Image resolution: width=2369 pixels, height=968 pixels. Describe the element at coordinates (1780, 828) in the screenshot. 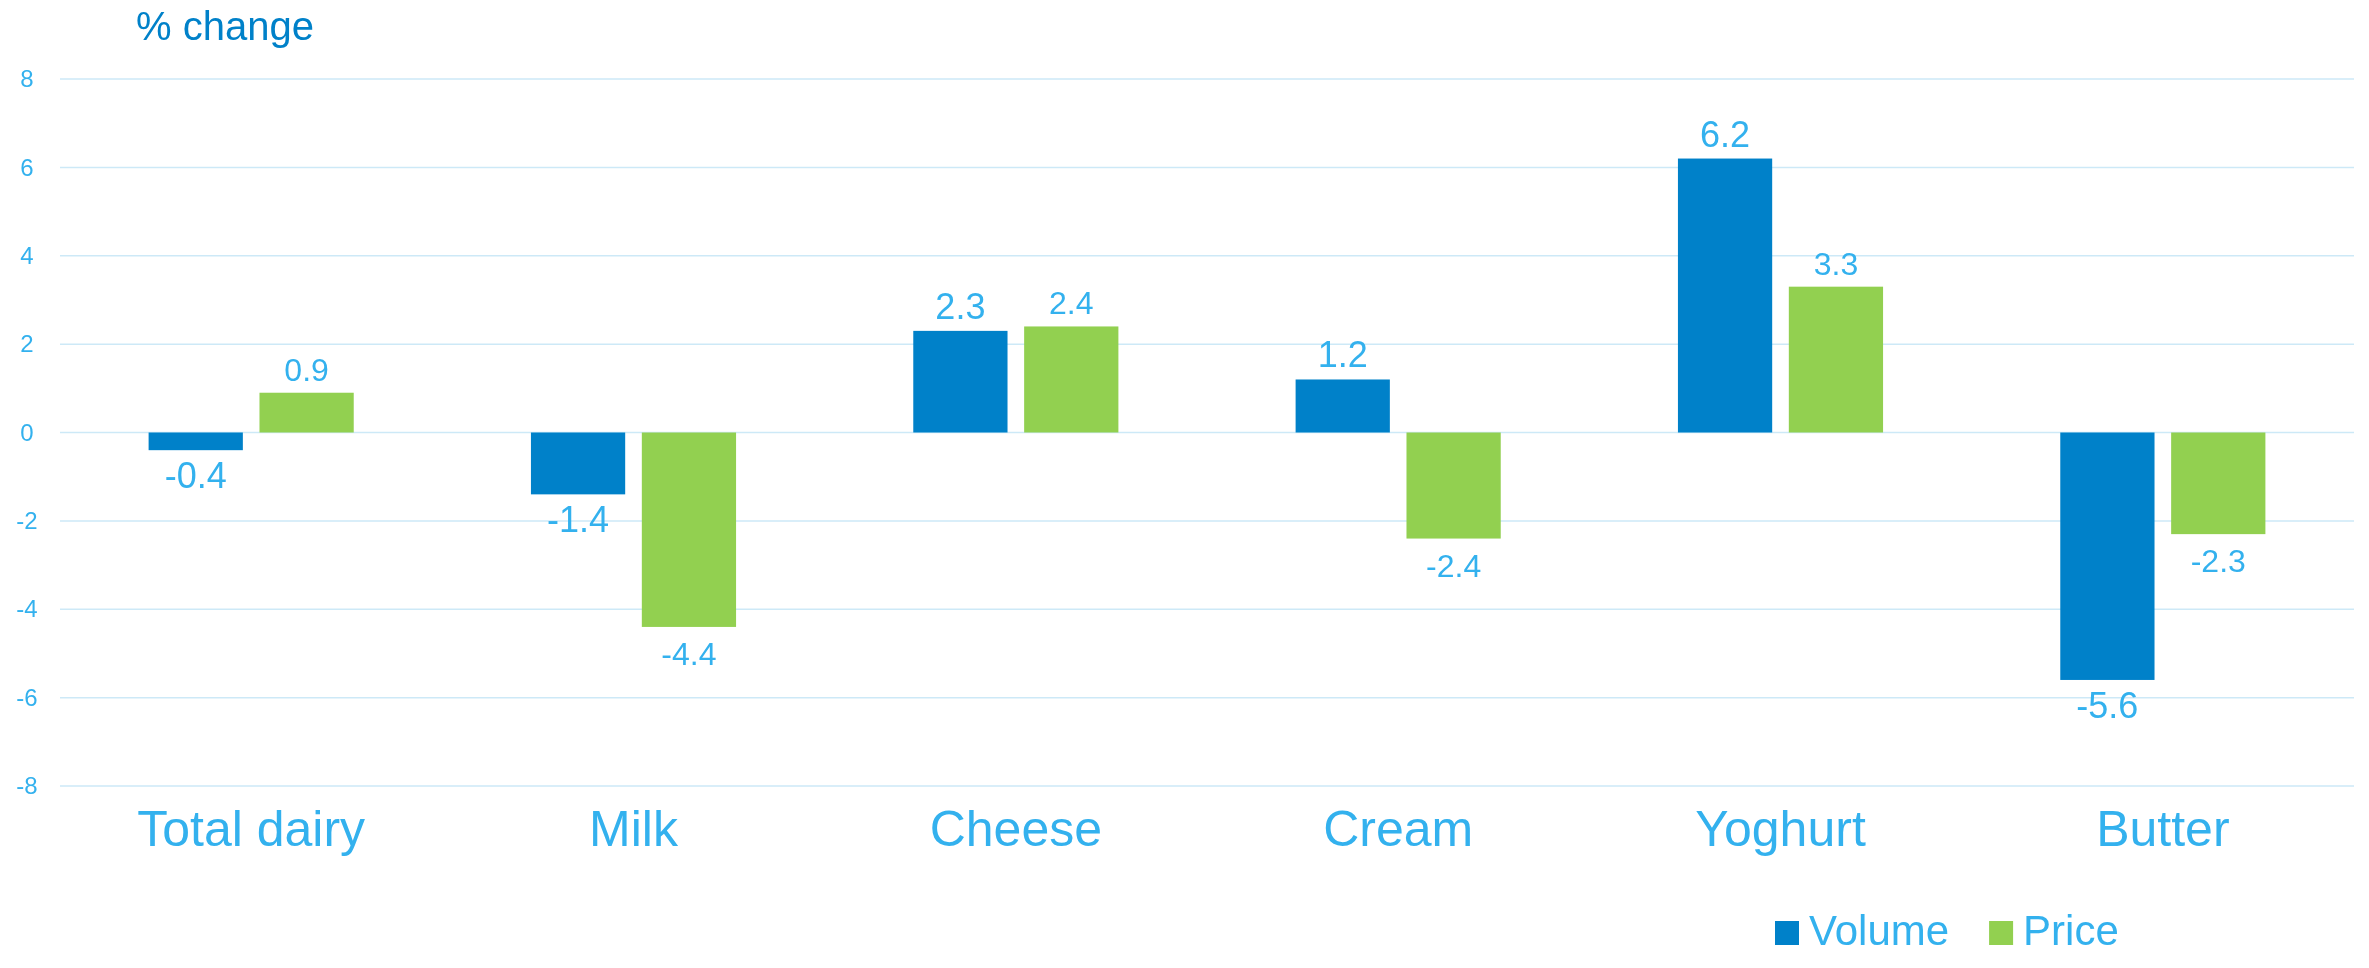

I see `x-tick-label: Yoghurt` at that location.